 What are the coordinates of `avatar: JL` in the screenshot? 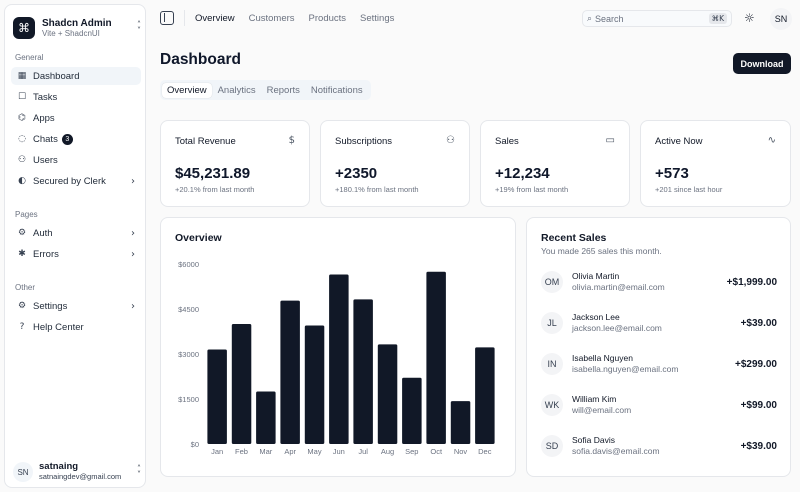 It's located at (552, 323).